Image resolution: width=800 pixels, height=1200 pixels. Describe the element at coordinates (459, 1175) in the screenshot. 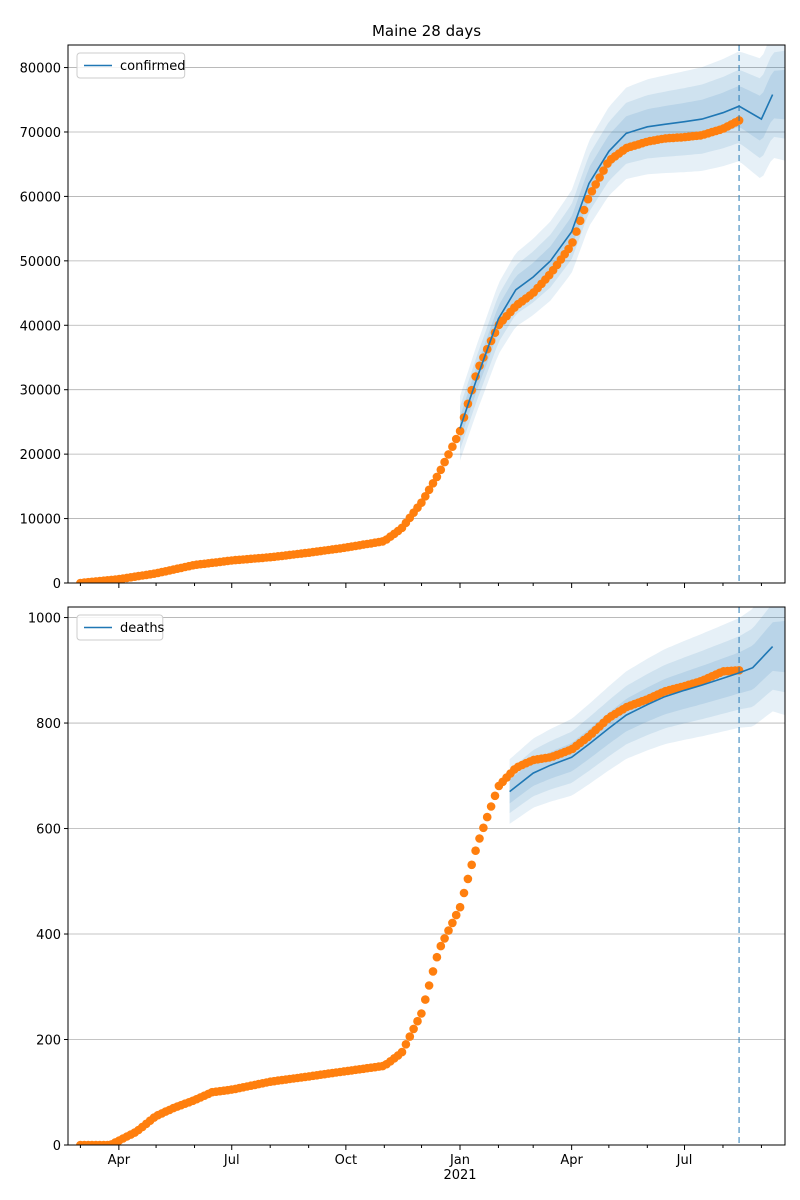

I see `x-tick-label: 2021` at that location.